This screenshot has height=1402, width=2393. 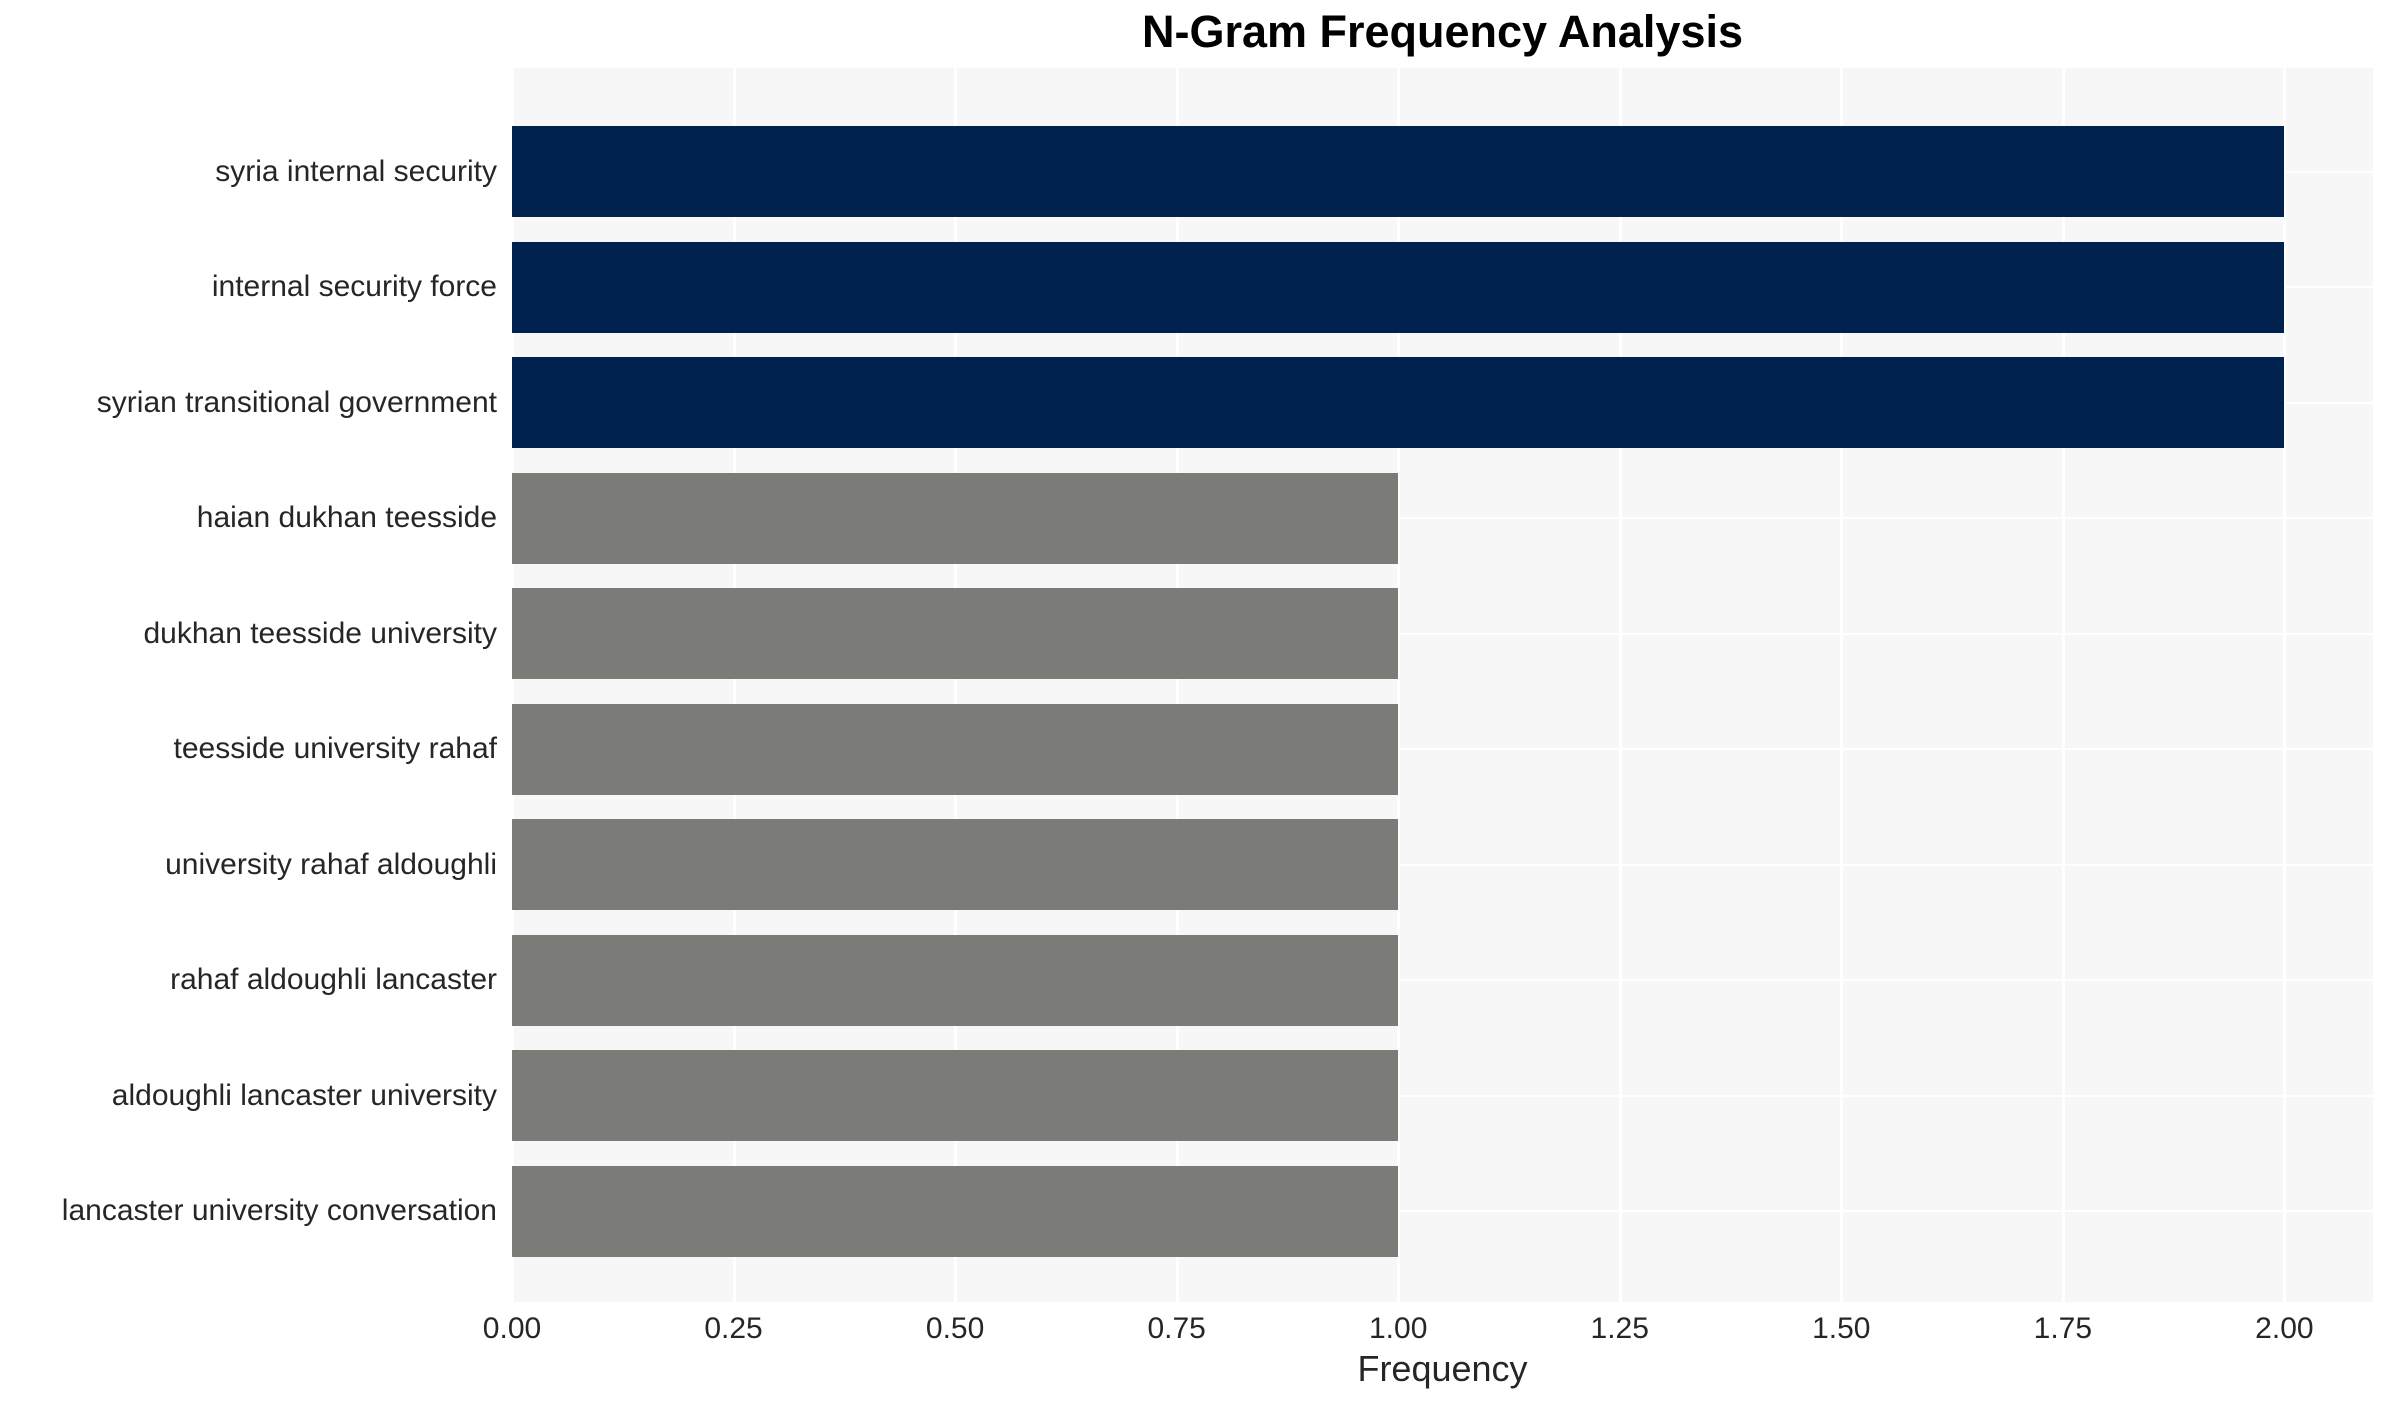 What do you see at coordinates (1442, 1368) in the screenshot?
I see `x-axis-label: Frequency` at bounding box center [1442, 1368].